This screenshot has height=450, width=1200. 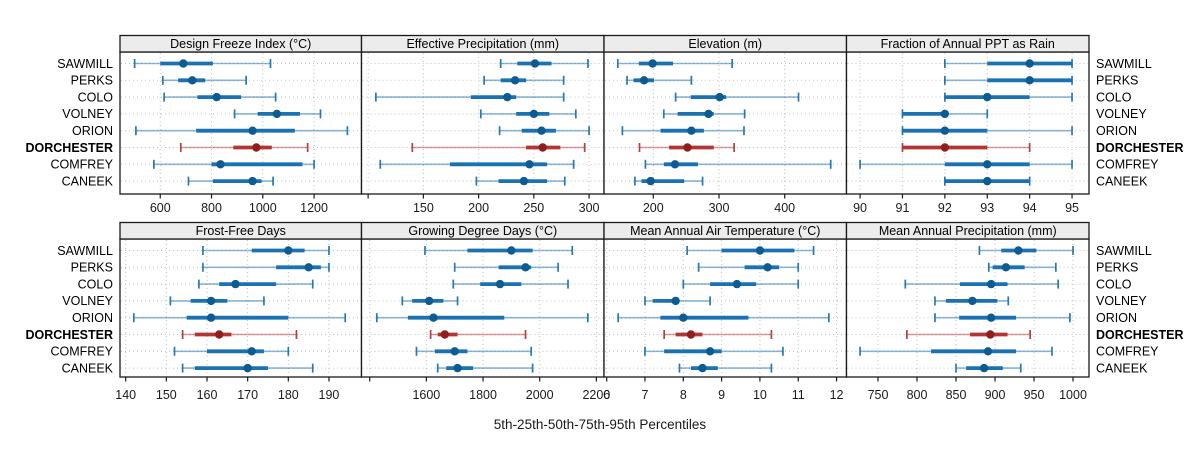 What do you see at coordinates (263, 208) in the screenshot?
I see `axis-tick-label: 1000` at bounding box center [263, 208].